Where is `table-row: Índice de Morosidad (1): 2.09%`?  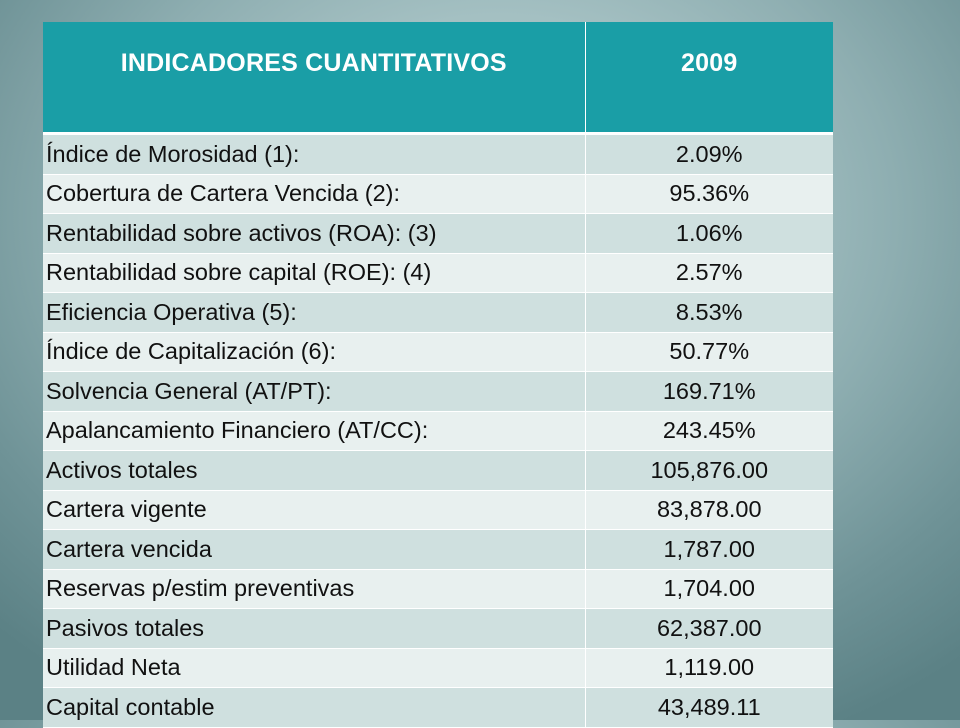 table-row: Índice de Morosidad (1): 2.09% is located at coordinates (438, 154).